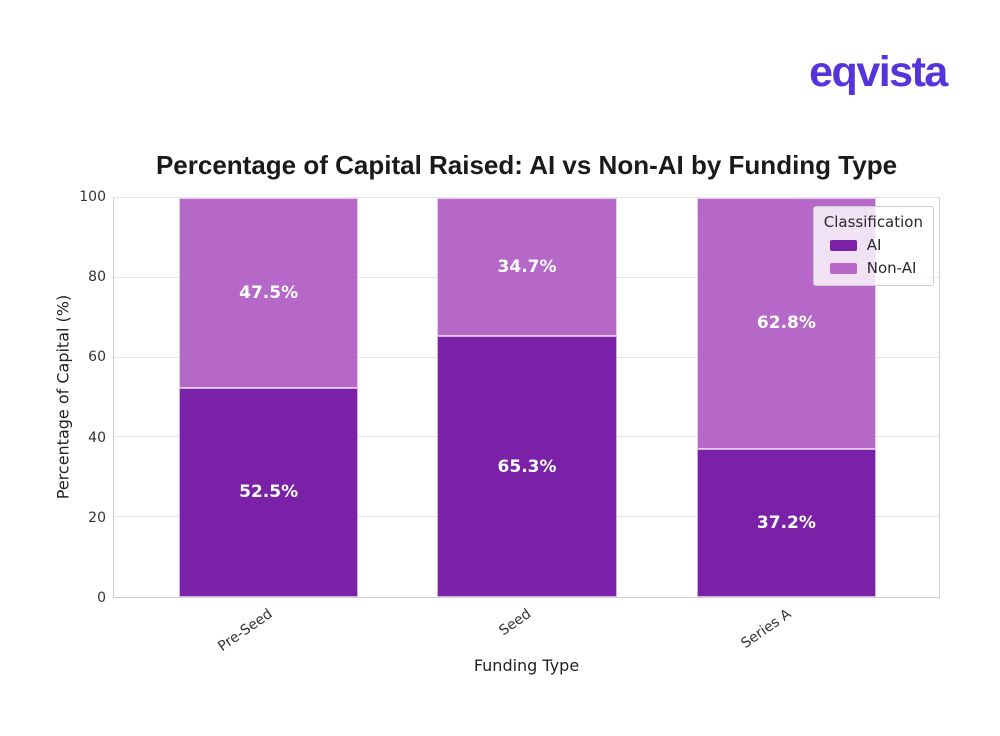  Describe the element at coordinates (92, 197) in the screenshot. I see `ytick-100: 100` at that location.